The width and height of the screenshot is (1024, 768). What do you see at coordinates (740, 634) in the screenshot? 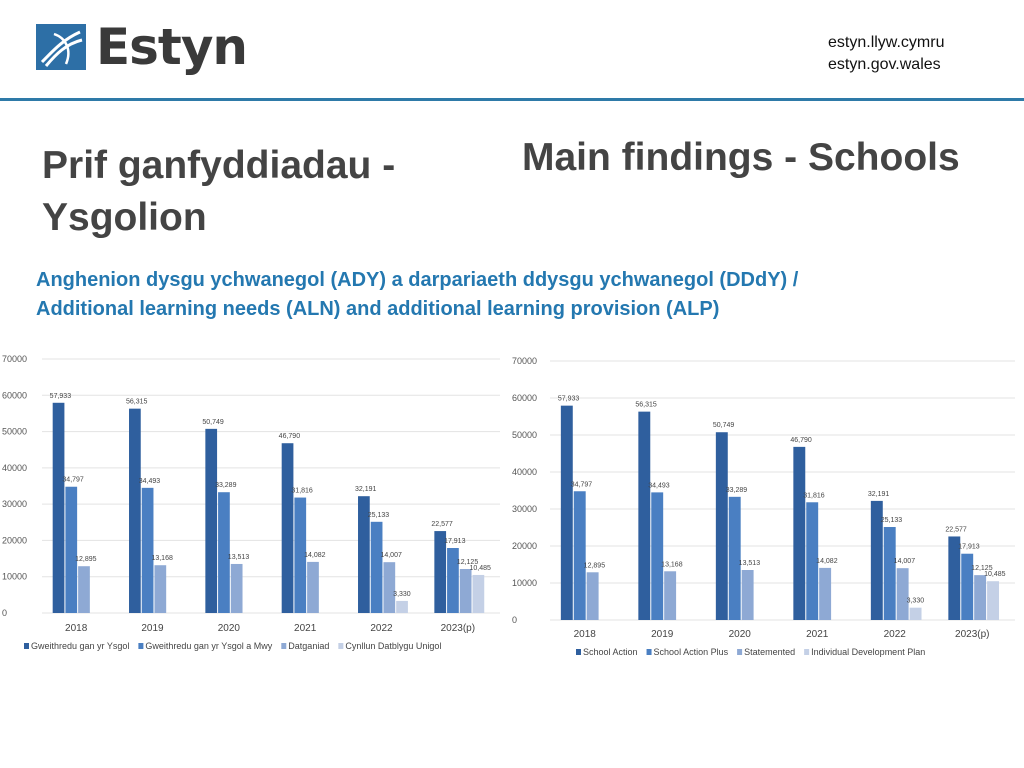
I see `x-category-label: 2020` at bounding box center [740, 634].